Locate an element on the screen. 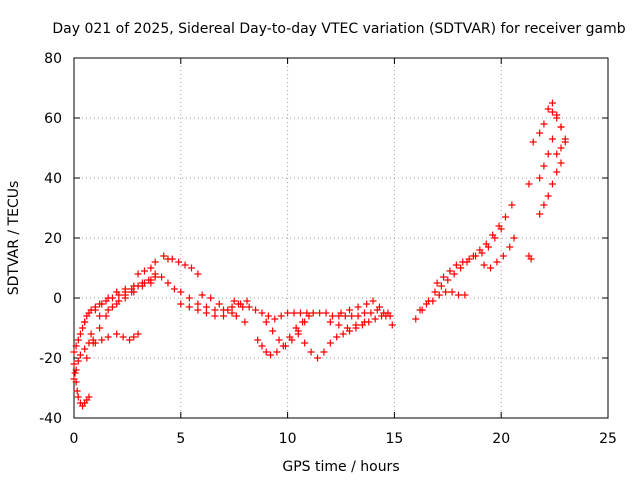 The height and width of the screenshot is (480, 640). y-tick-label: 20 is located at coordinates (53, 239).